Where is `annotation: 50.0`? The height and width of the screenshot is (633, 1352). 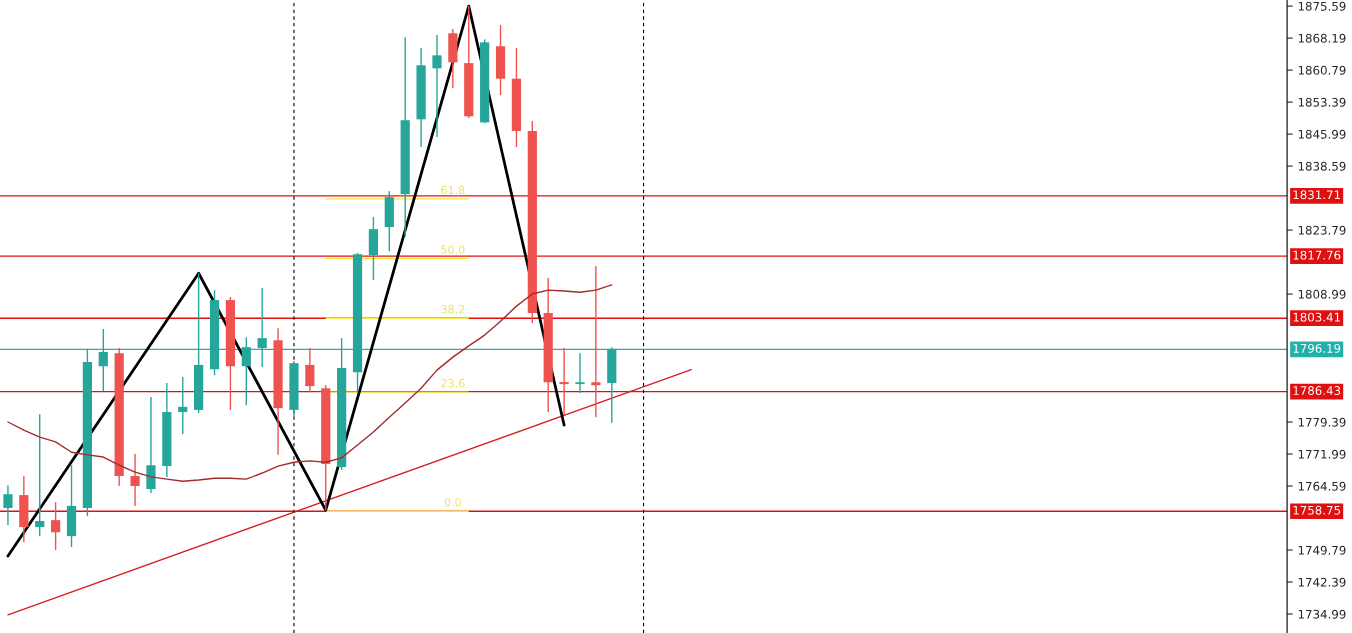 annotation: 50.0 is located at coordinates (453, 249).